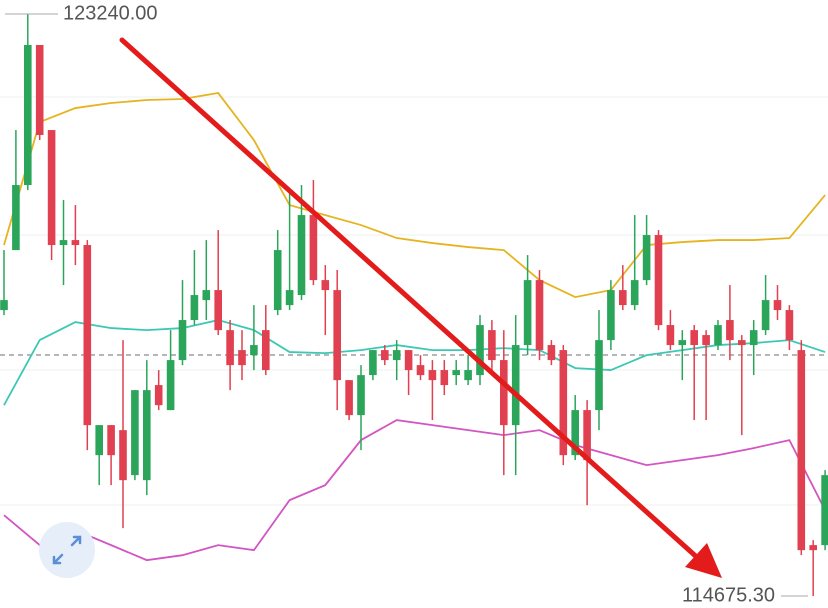  I want to click on arrow-head, so click(703, 560).